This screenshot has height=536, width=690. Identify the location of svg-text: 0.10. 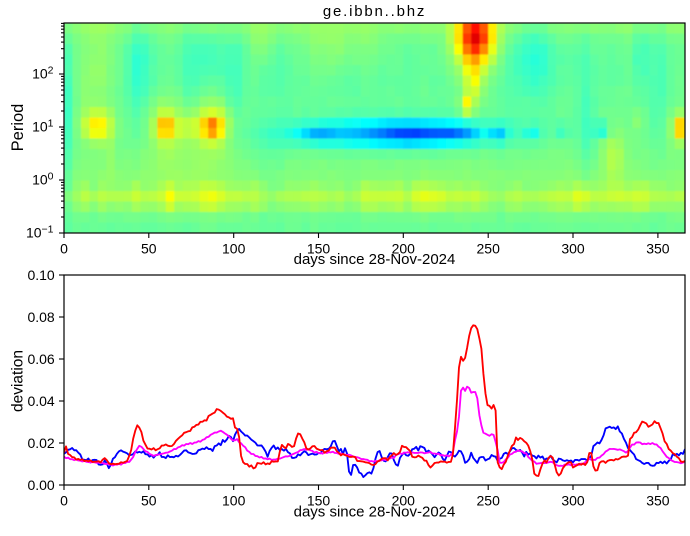
(40, 275).